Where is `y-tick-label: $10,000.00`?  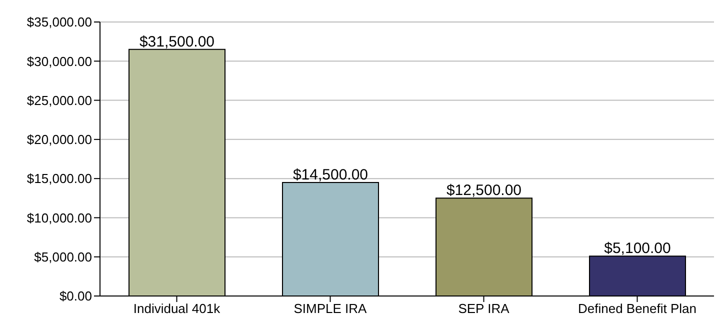 y-tick-label: $10,000.00 is located at coordinates (59, 218).